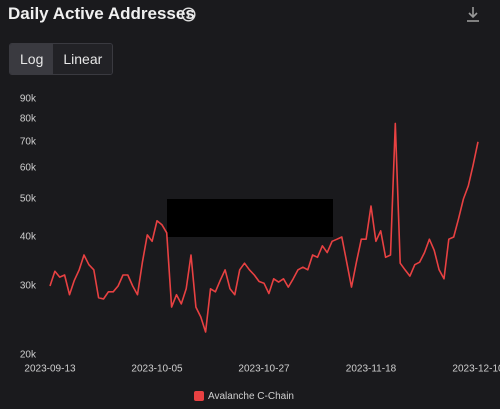 The height and width of the screenshot is (409, 500). What do you see at coordinates (476, 369) in the screenshot?
I see `x-tick-label: 2023-12-10` at bounding box center [476, 369].